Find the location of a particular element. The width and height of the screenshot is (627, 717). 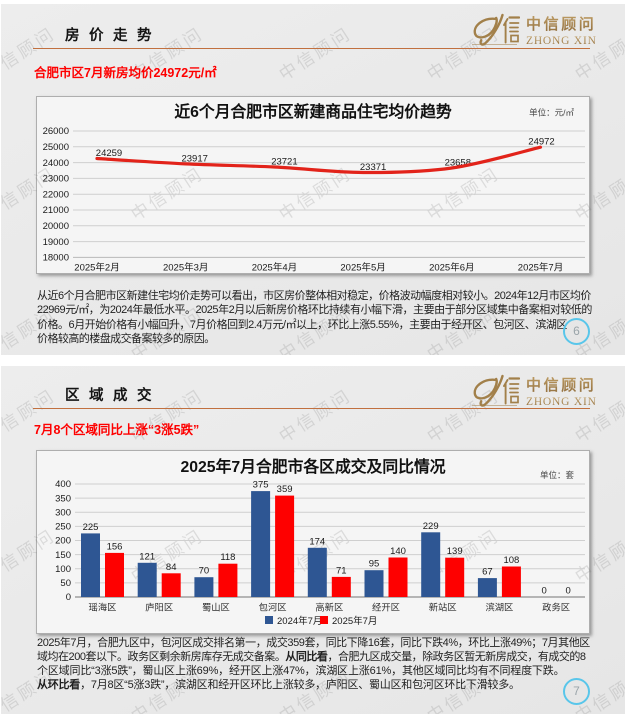

svg-text: 95 is located at coordinates (374, 564).